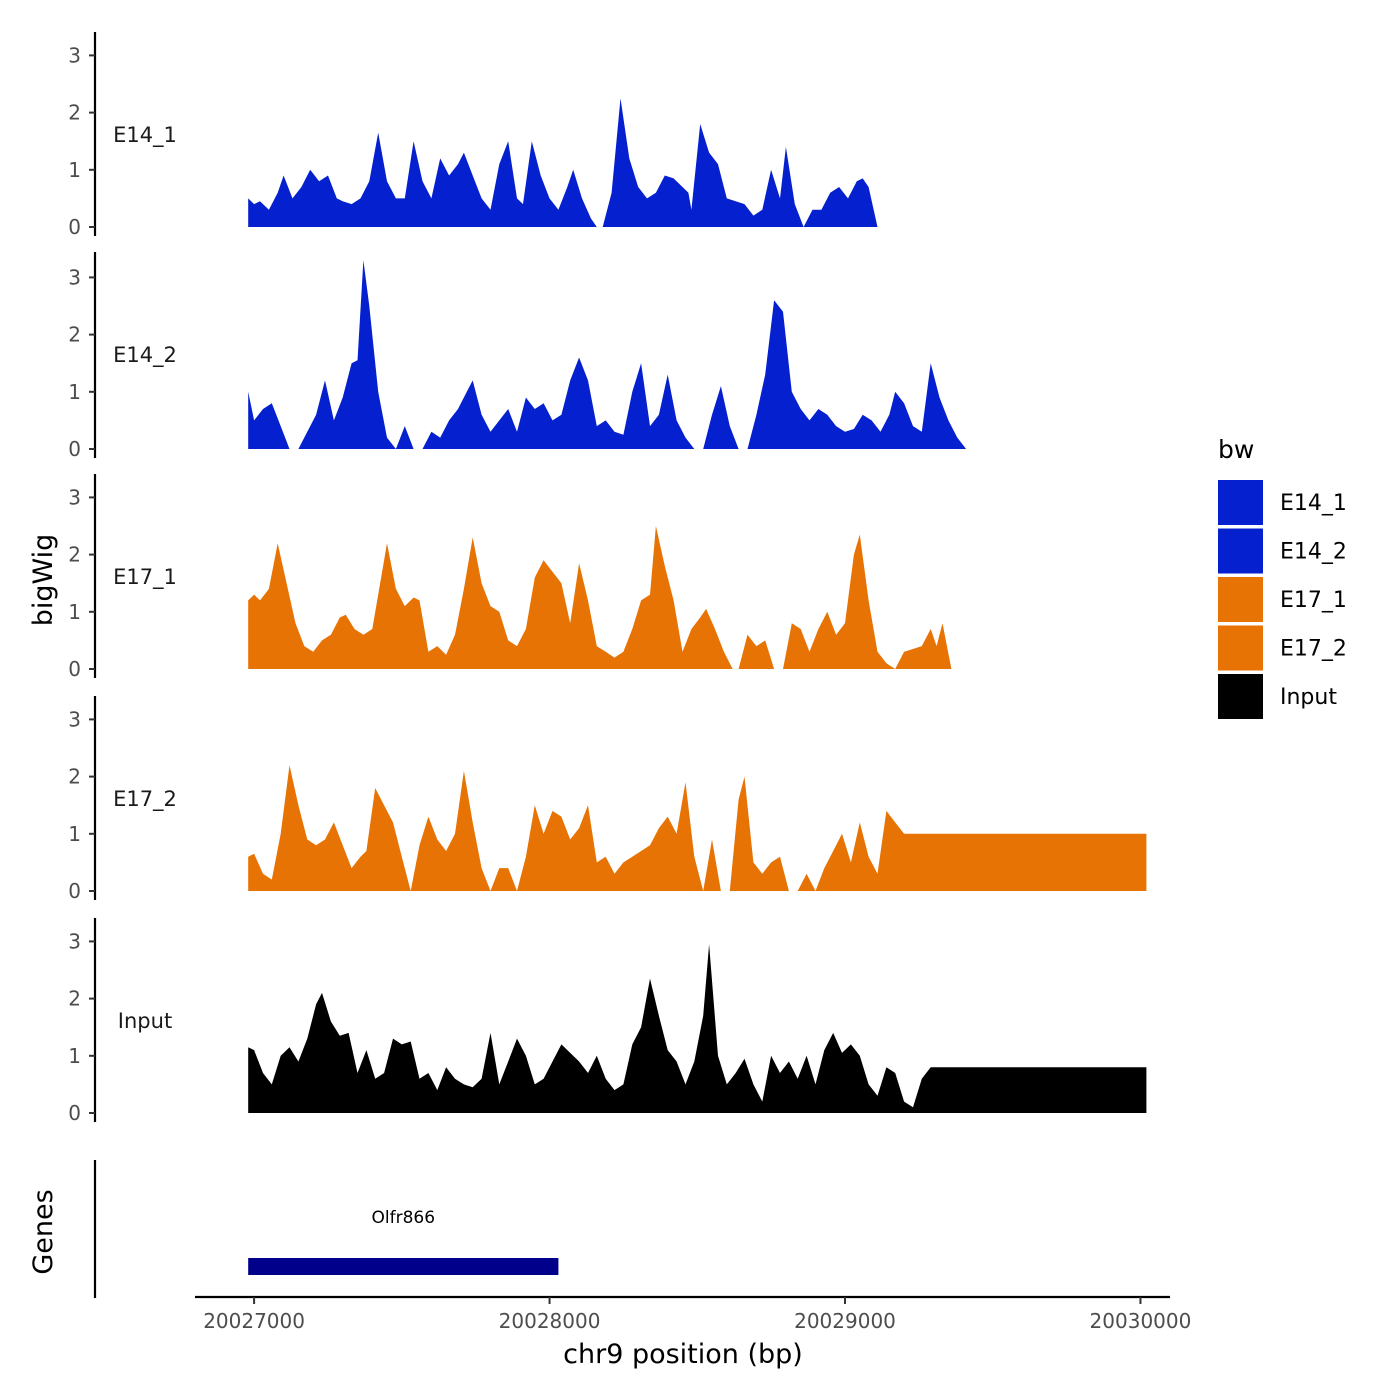  What do you see at coordinates (43, 580) in the screenshot?
I see `y-axis-title: bigWig` at bounding box center [43, 580].